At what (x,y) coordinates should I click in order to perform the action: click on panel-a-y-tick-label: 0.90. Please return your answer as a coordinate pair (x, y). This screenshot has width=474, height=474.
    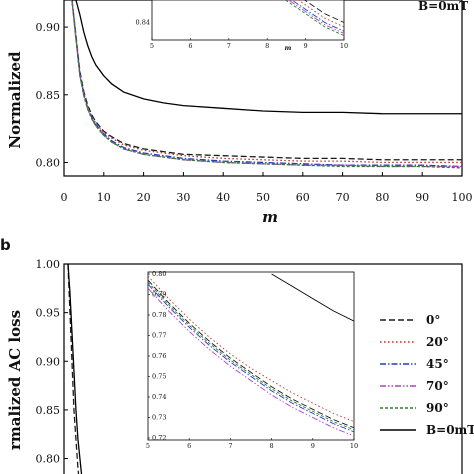
    Looking at the image, I should click on (48, 27).